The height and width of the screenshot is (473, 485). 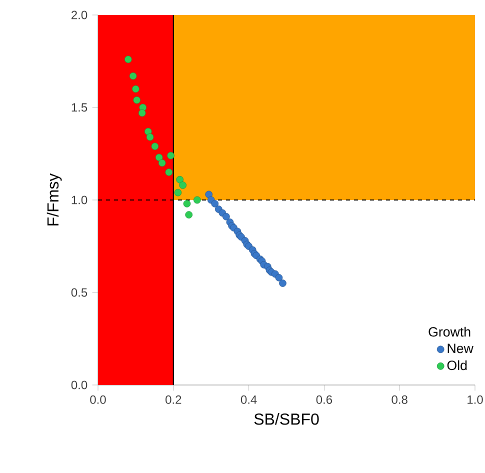 I want to click on x-tick-label: 1.0, so click(x=475, y=399).